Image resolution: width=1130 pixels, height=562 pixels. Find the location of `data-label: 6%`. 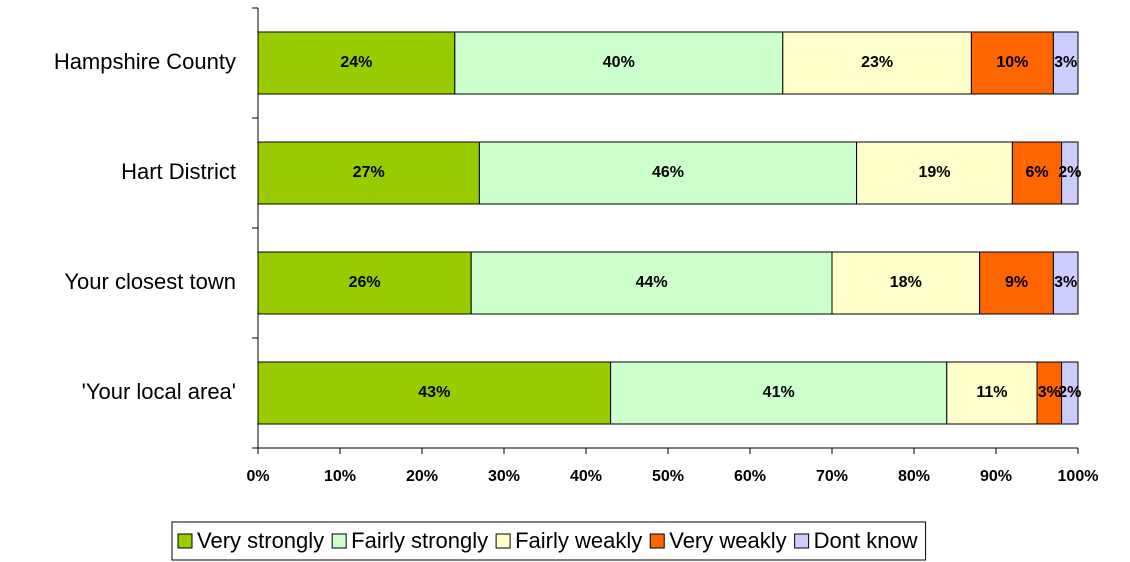

data-label: 6% is located at coordinates (1036, 172).